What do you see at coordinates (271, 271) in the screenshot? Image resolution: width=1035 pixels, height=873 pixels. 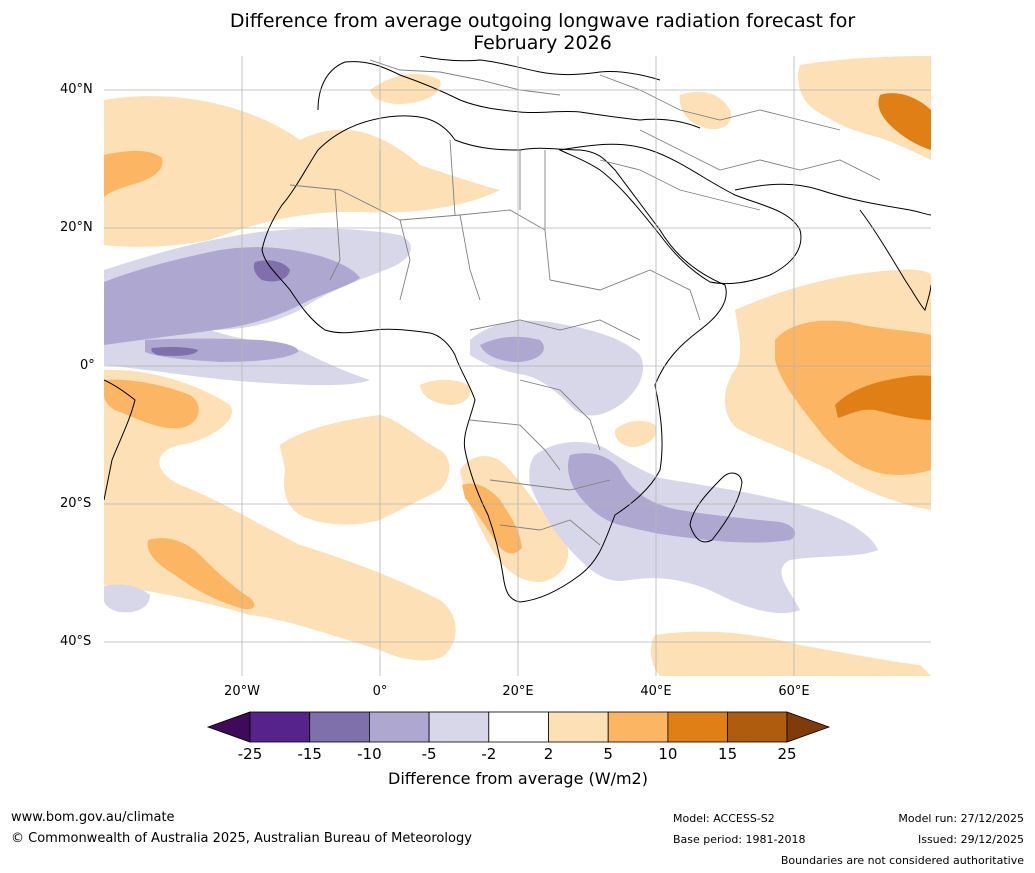 I see `anomaly-negative-strong-senegal` at bounding box center [271, 271].